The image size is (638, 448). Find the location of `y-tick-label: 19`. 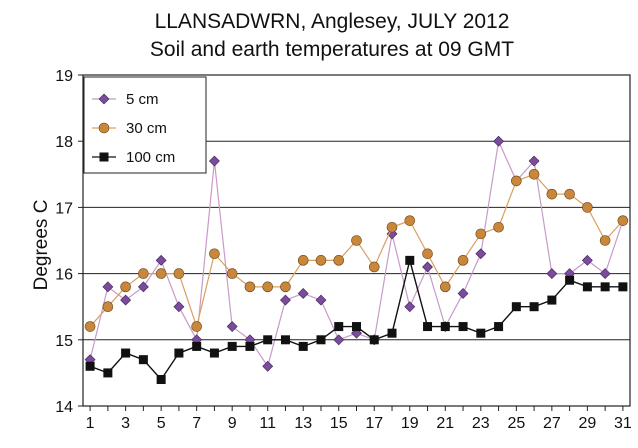

y-tick-label: 19 is located at coordinates (64, 76).